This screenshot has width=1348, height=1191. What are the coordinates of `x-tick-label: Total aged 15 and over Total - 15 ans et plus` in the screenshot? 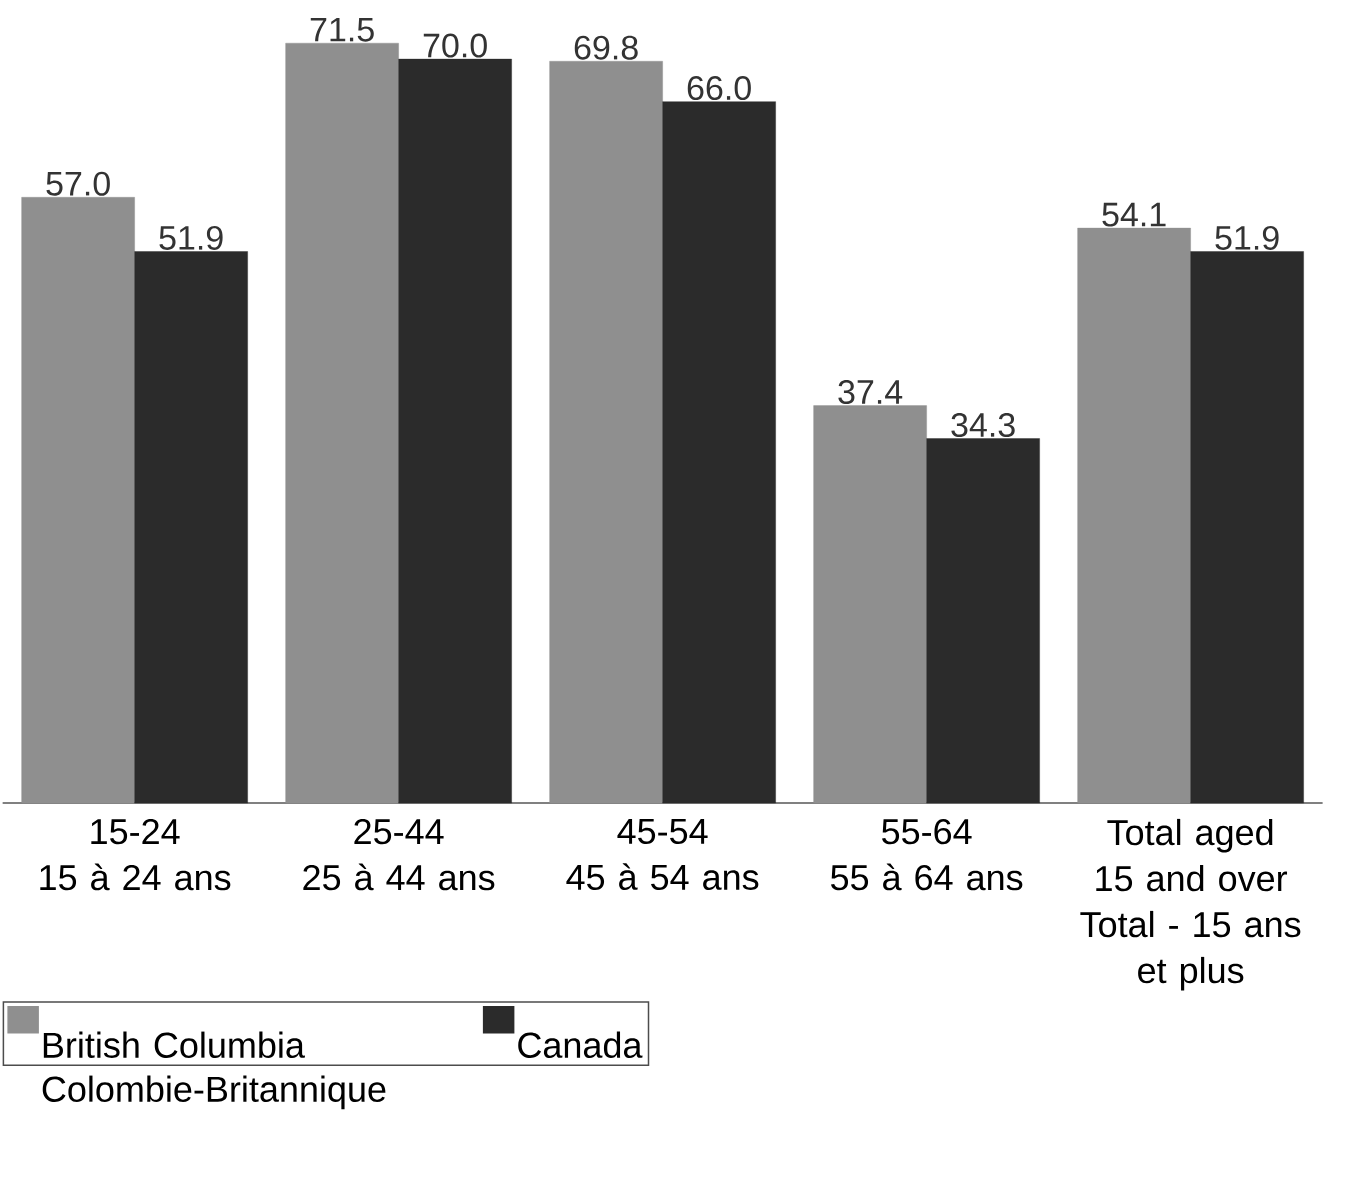 It's located at (1190, 904).